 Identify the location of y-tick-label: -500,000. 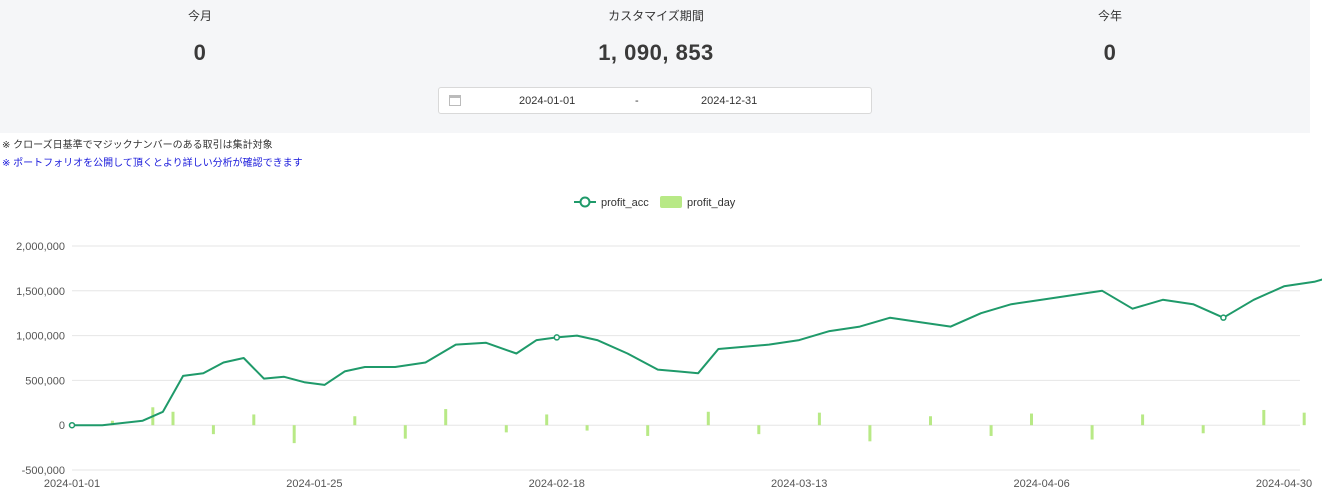
(43, 471).